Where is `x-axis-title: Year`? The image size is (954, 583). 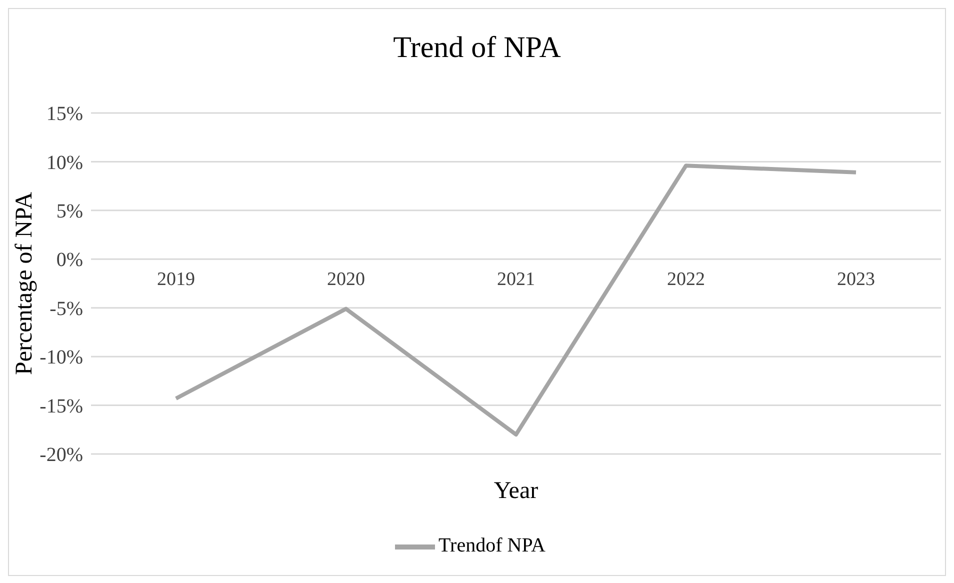 x-axis-title: Year is located at coordinates (516, 491).